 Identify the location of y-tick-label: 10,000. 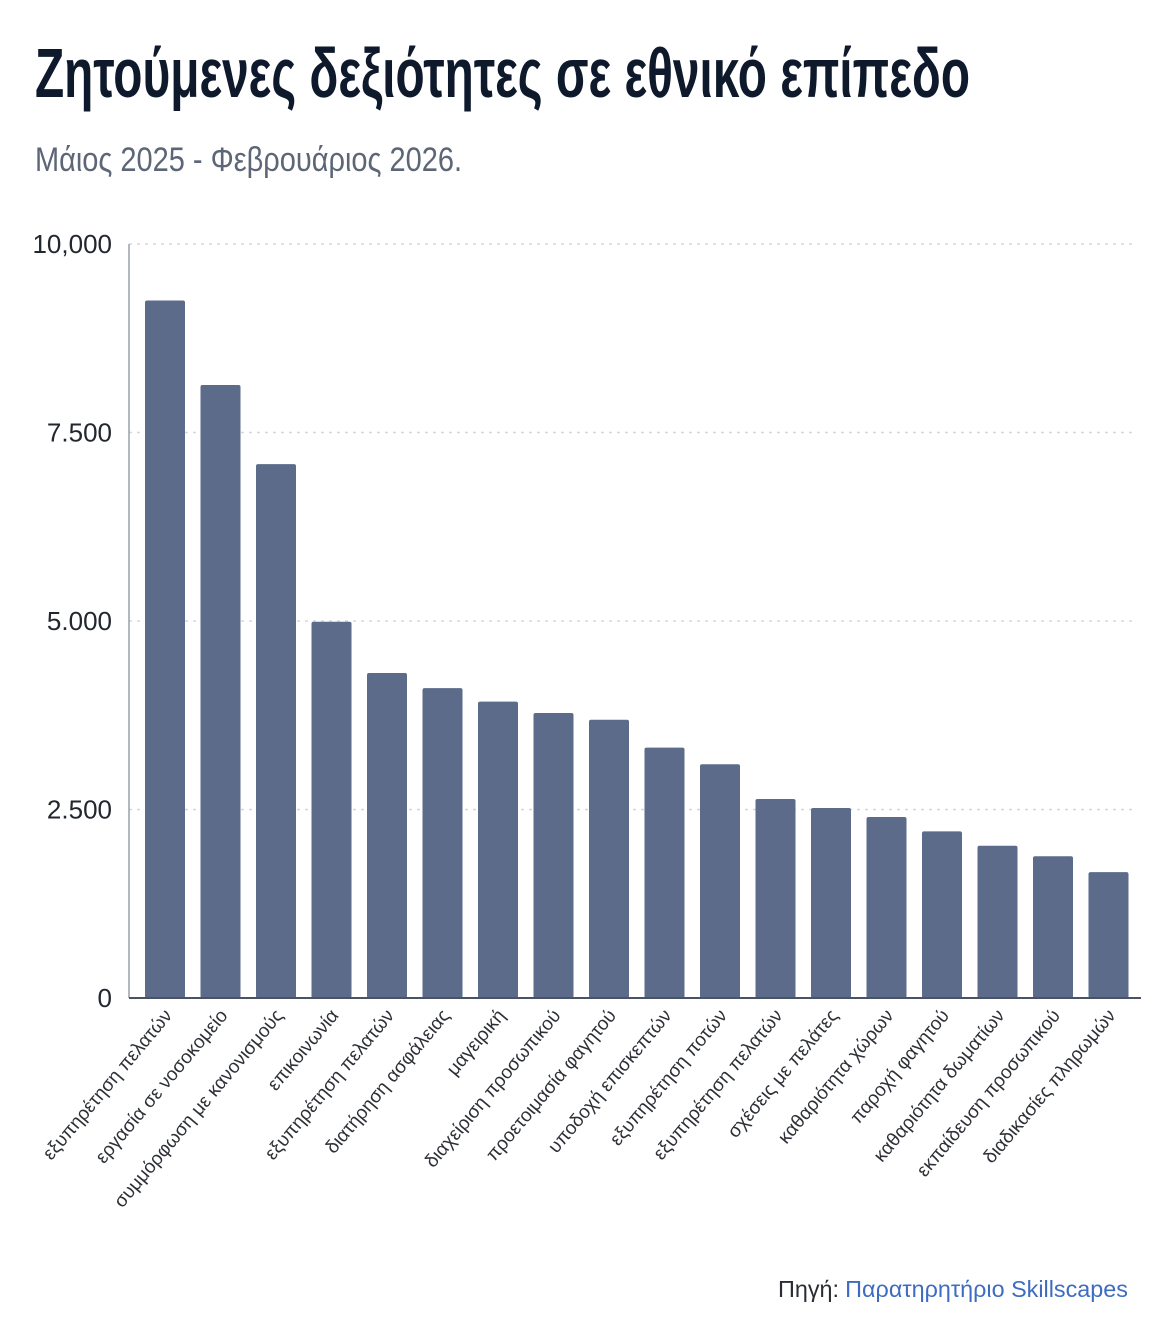
(72, 244).